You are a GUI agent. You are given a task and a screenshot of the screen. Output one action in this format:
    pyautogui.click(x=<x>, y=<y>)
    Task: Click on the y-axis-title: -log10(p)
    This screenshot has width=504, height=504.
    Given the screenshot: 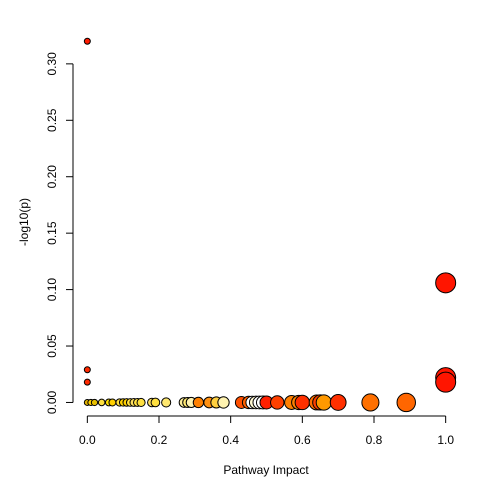 What is the action you would take?
    pyautogui.click(x=24, y=222)
    